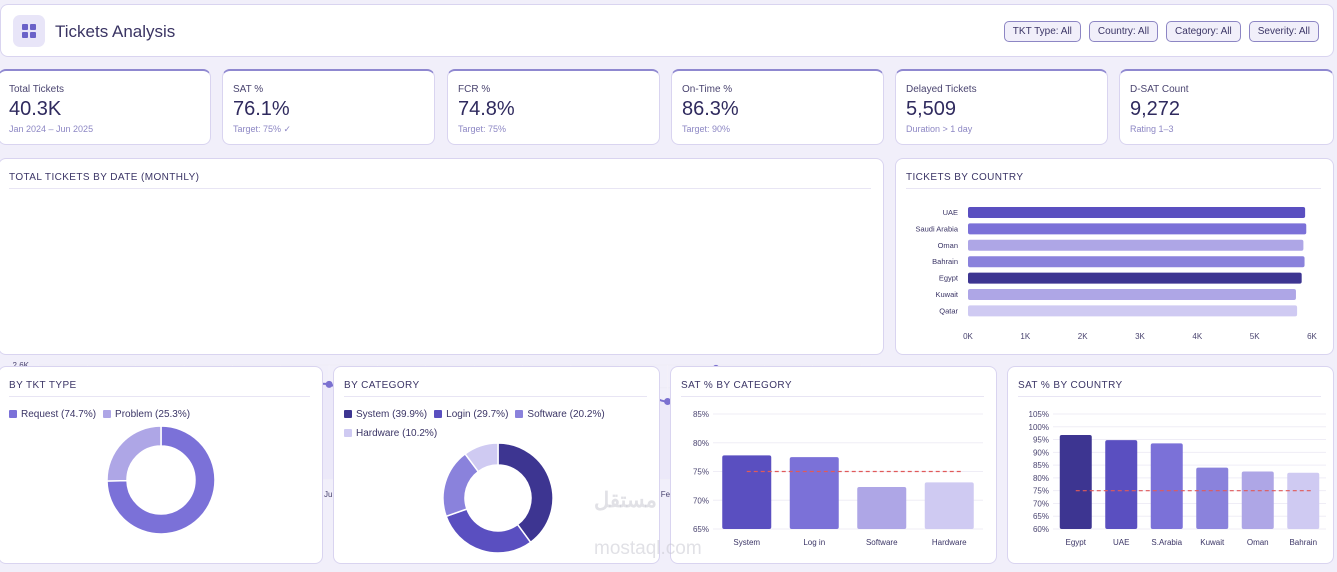 The width and height of the screenshot is (1337, 572). What do you see at coordinates (948, 245) in the screenshot?
I see `category-label: Oman` at bounding box center [948, 245].